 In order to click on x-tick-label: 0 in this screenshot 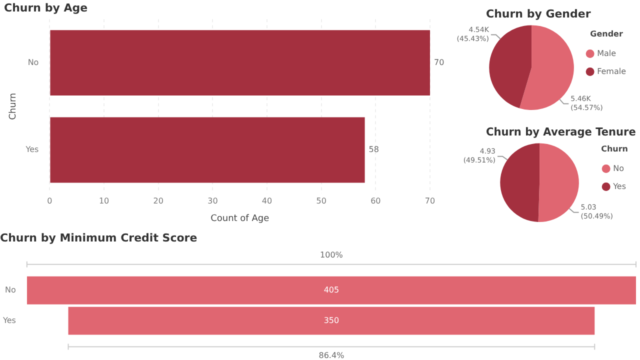, I will do `click(49, 201)`.